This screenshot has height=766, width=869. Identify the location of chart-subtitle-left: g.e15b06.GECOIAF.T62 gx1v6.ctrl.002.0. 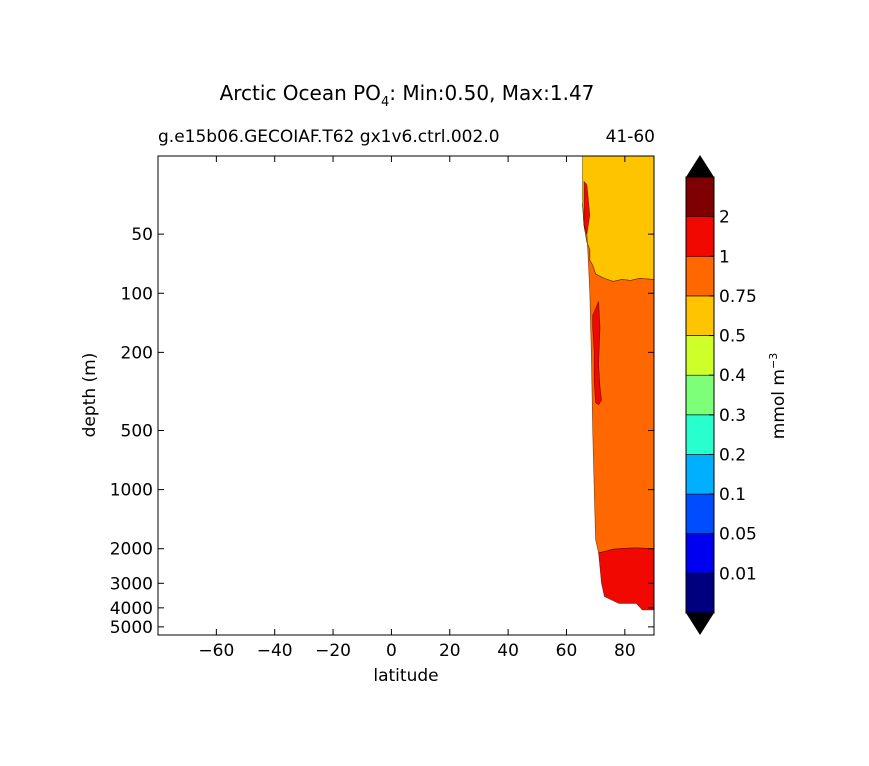
(329, 137).